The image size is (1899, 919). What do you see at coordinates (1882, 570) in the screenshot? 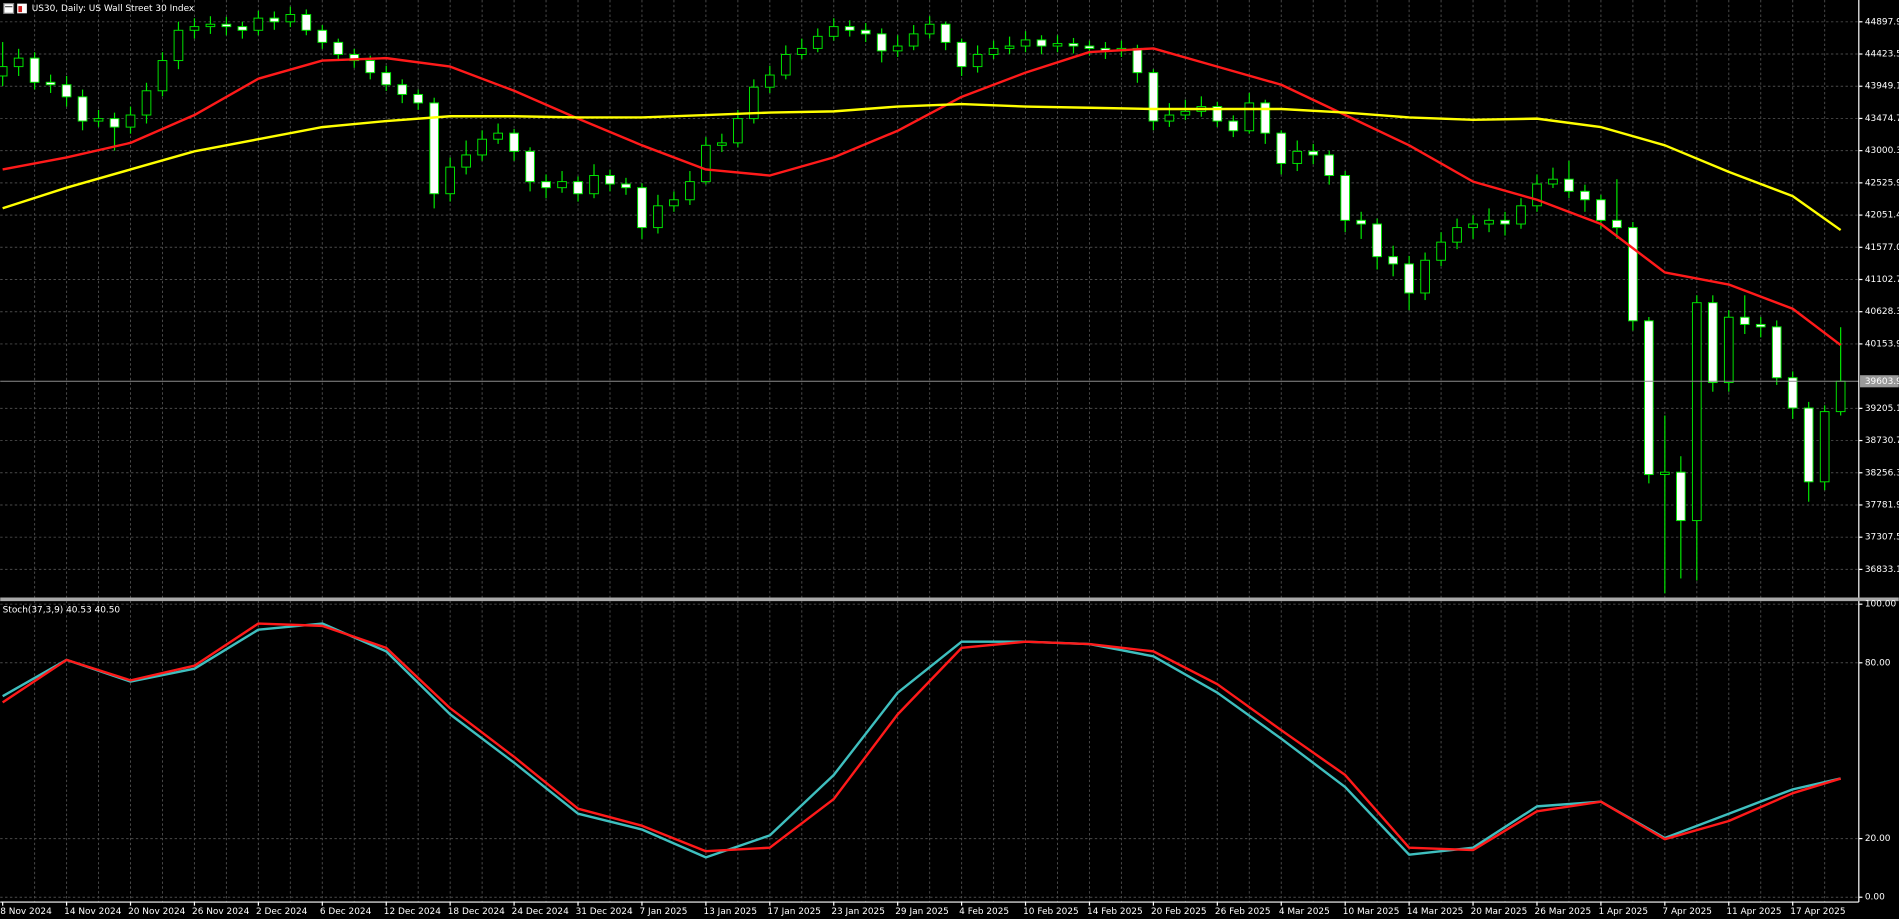
I see `y-tick-label: 36833.1` at bounding box center [1882, 570].